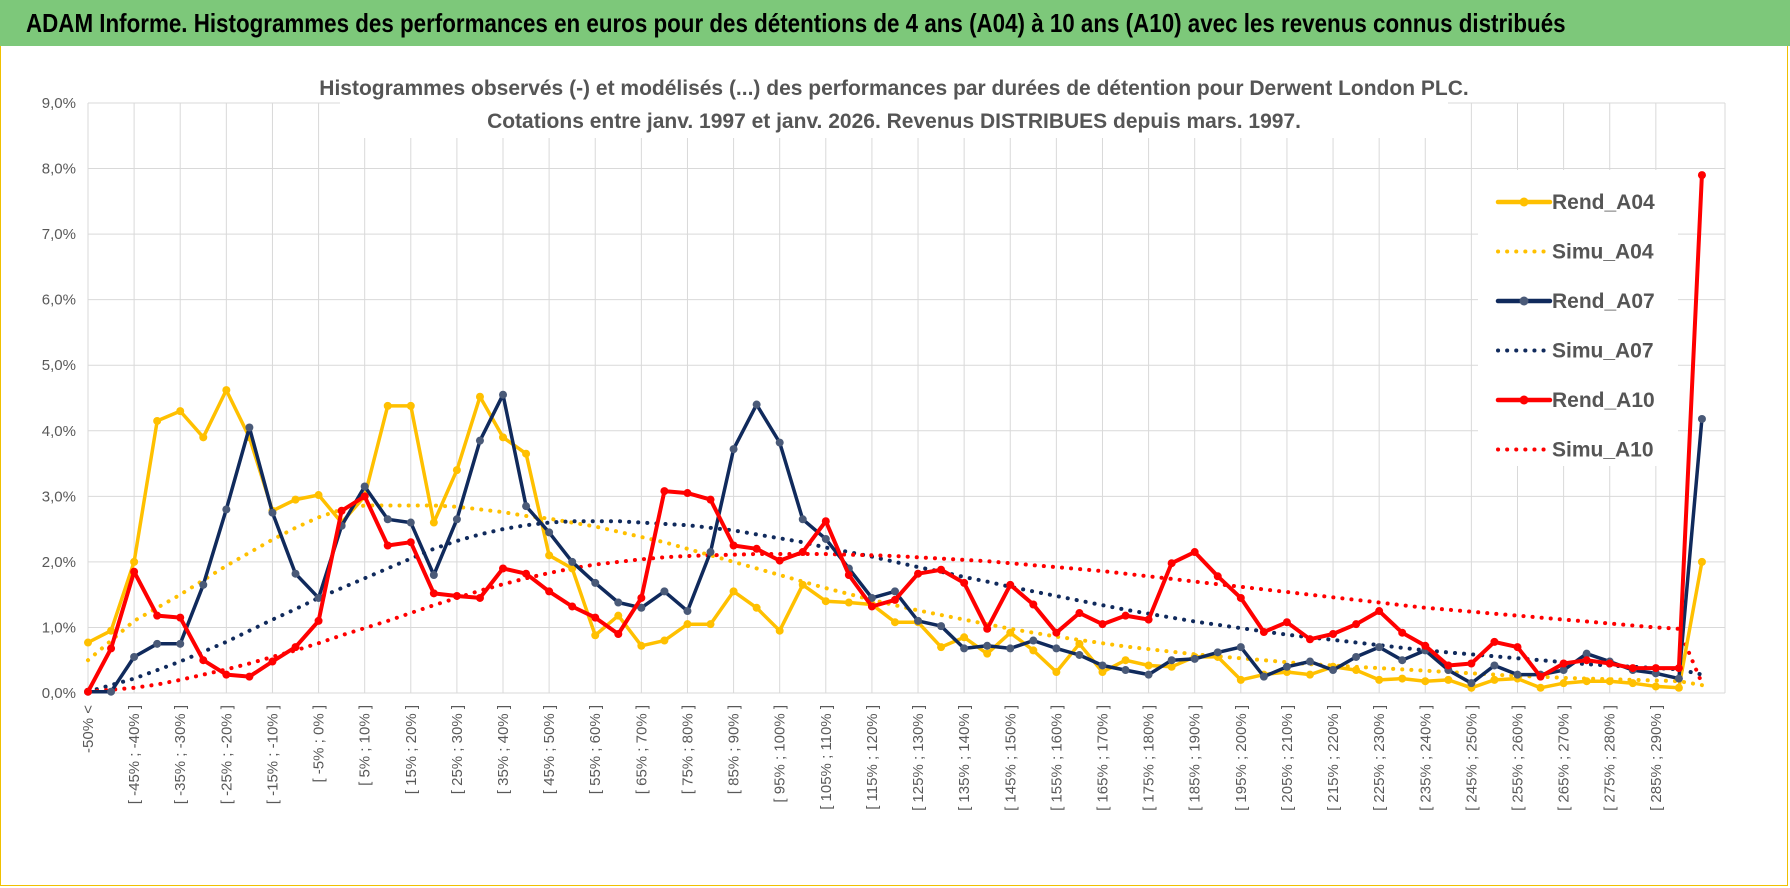 This screenshot has width=1790, height=888. What do you see at coordinates (641, 749) in the screenshot?
I see `x-tick-label: [ 65% ; 70% ]` at bounding box center [641, 749].